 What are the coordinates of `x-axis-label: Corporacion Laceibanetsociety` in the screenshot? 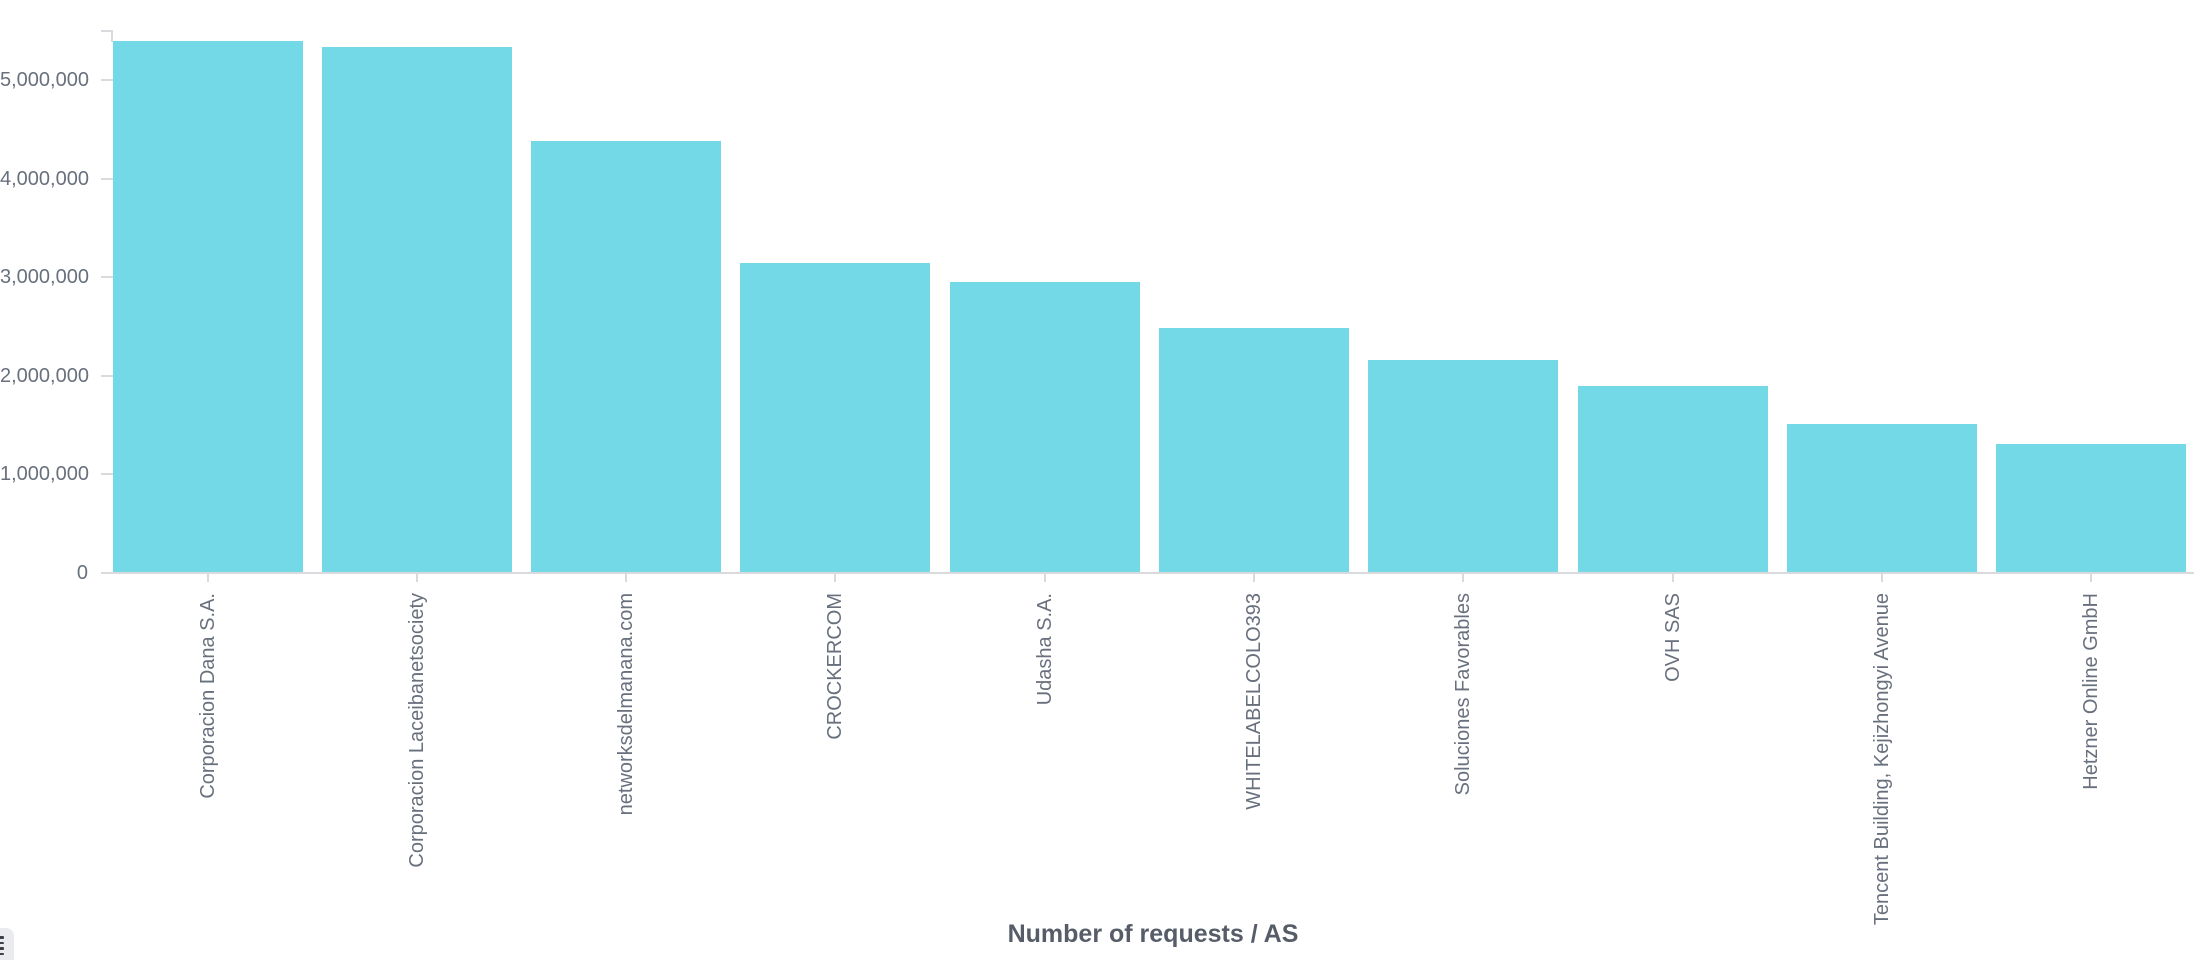 It's located at (417, 730).